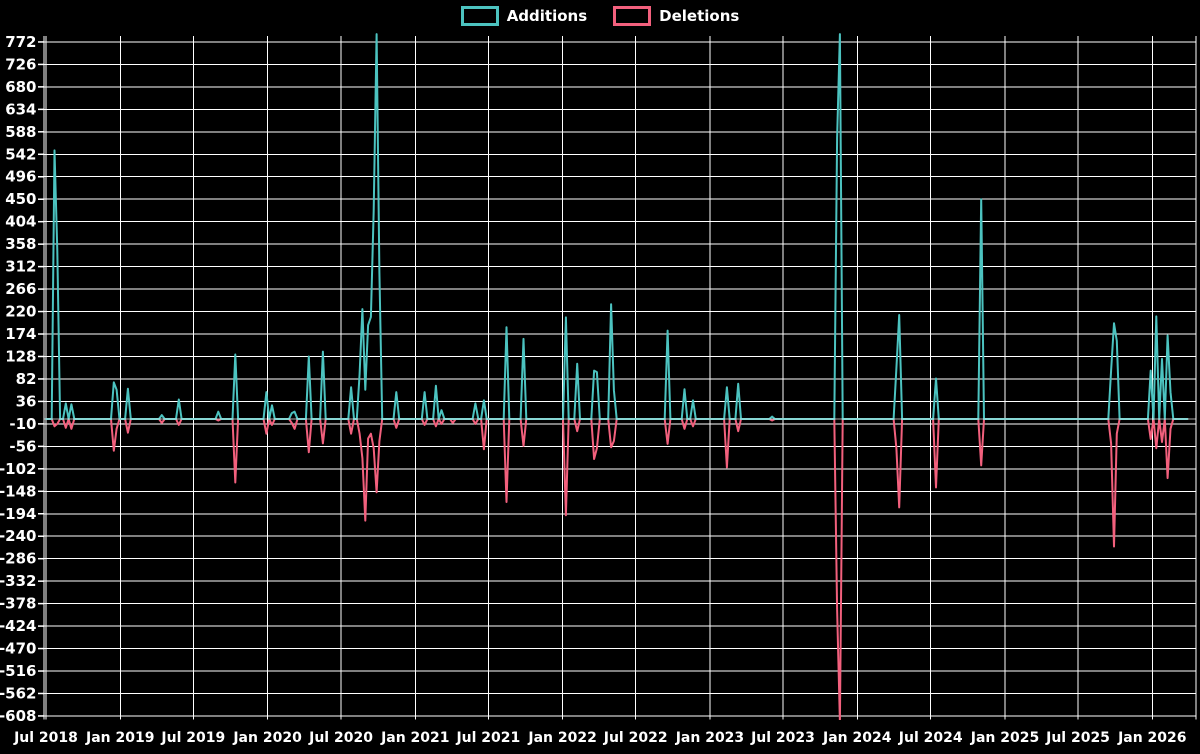 The width and height of the screenshot is (1200, 754). I want to click on x-tick-label: Jan 2024, so click(857, 738).